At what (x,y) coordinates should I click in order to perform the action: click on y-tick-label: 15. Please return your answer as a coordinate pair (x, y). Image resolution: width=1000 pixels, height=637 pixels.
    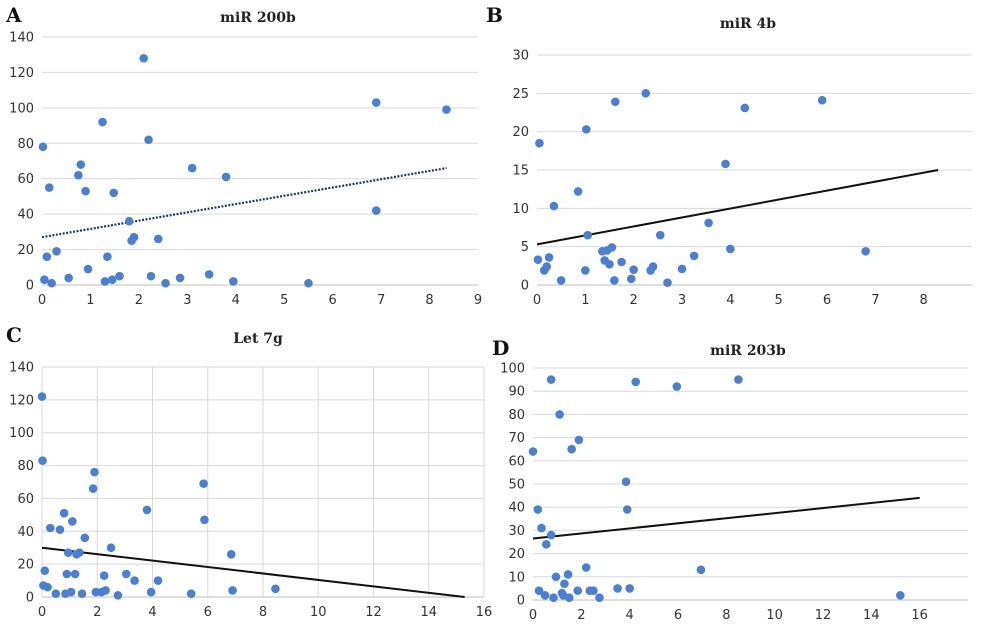
    Looking at the image, I should click on (520, 171).